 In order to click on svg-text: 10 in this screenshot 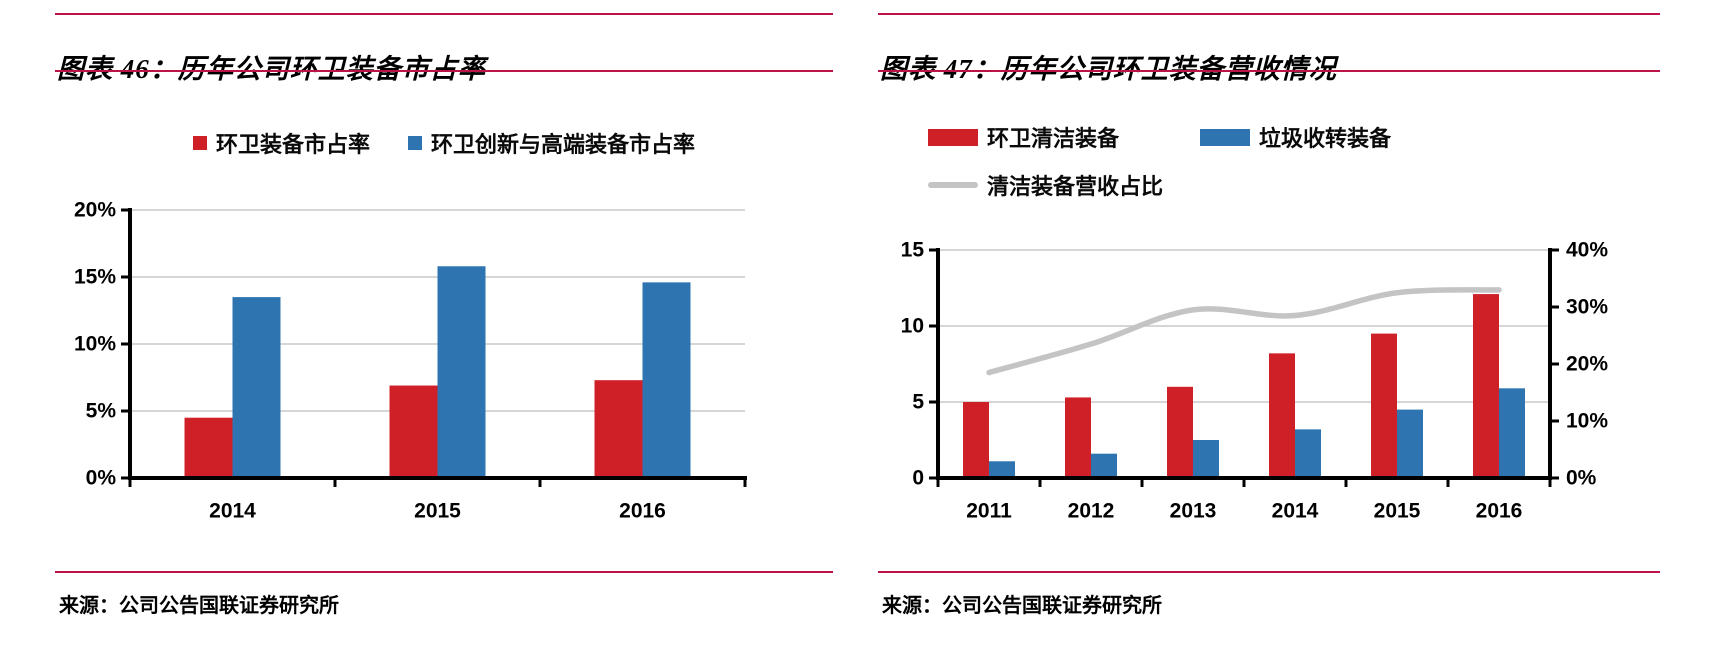, I will do `click(912, 326)`.